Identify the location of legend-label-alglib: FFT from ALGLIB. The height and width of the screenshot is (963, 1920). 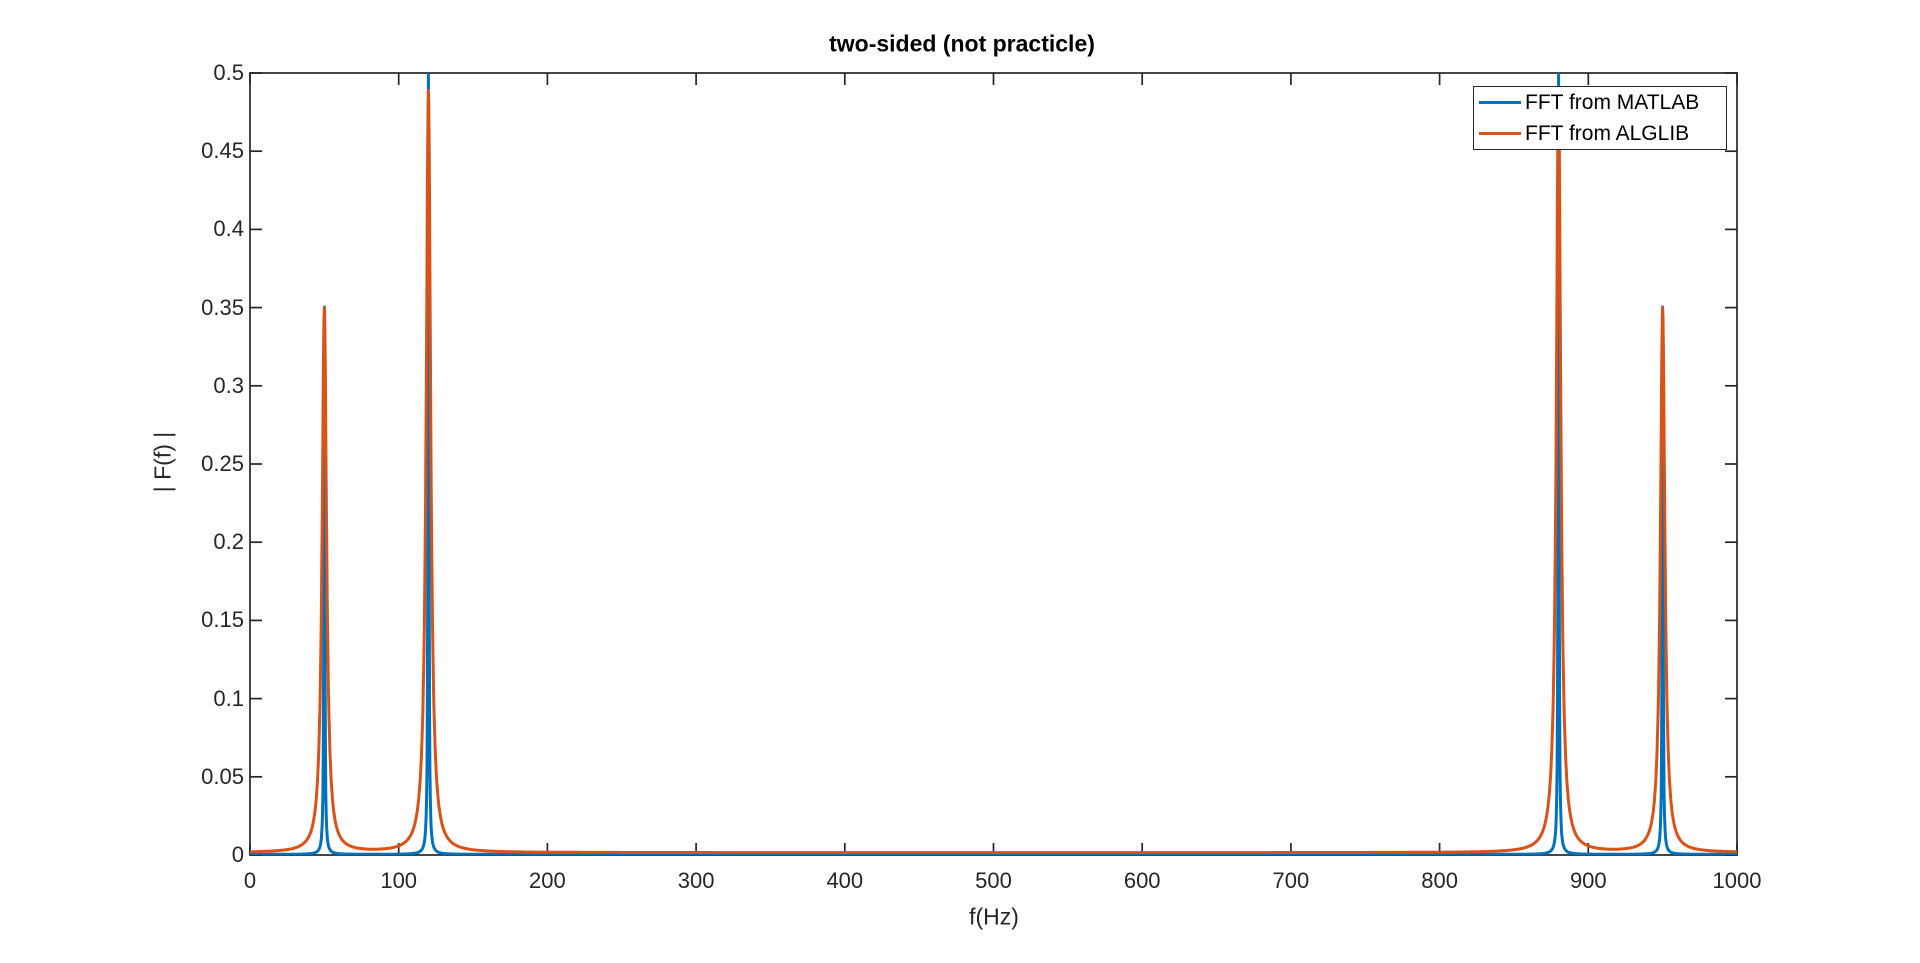
(1607, 133).